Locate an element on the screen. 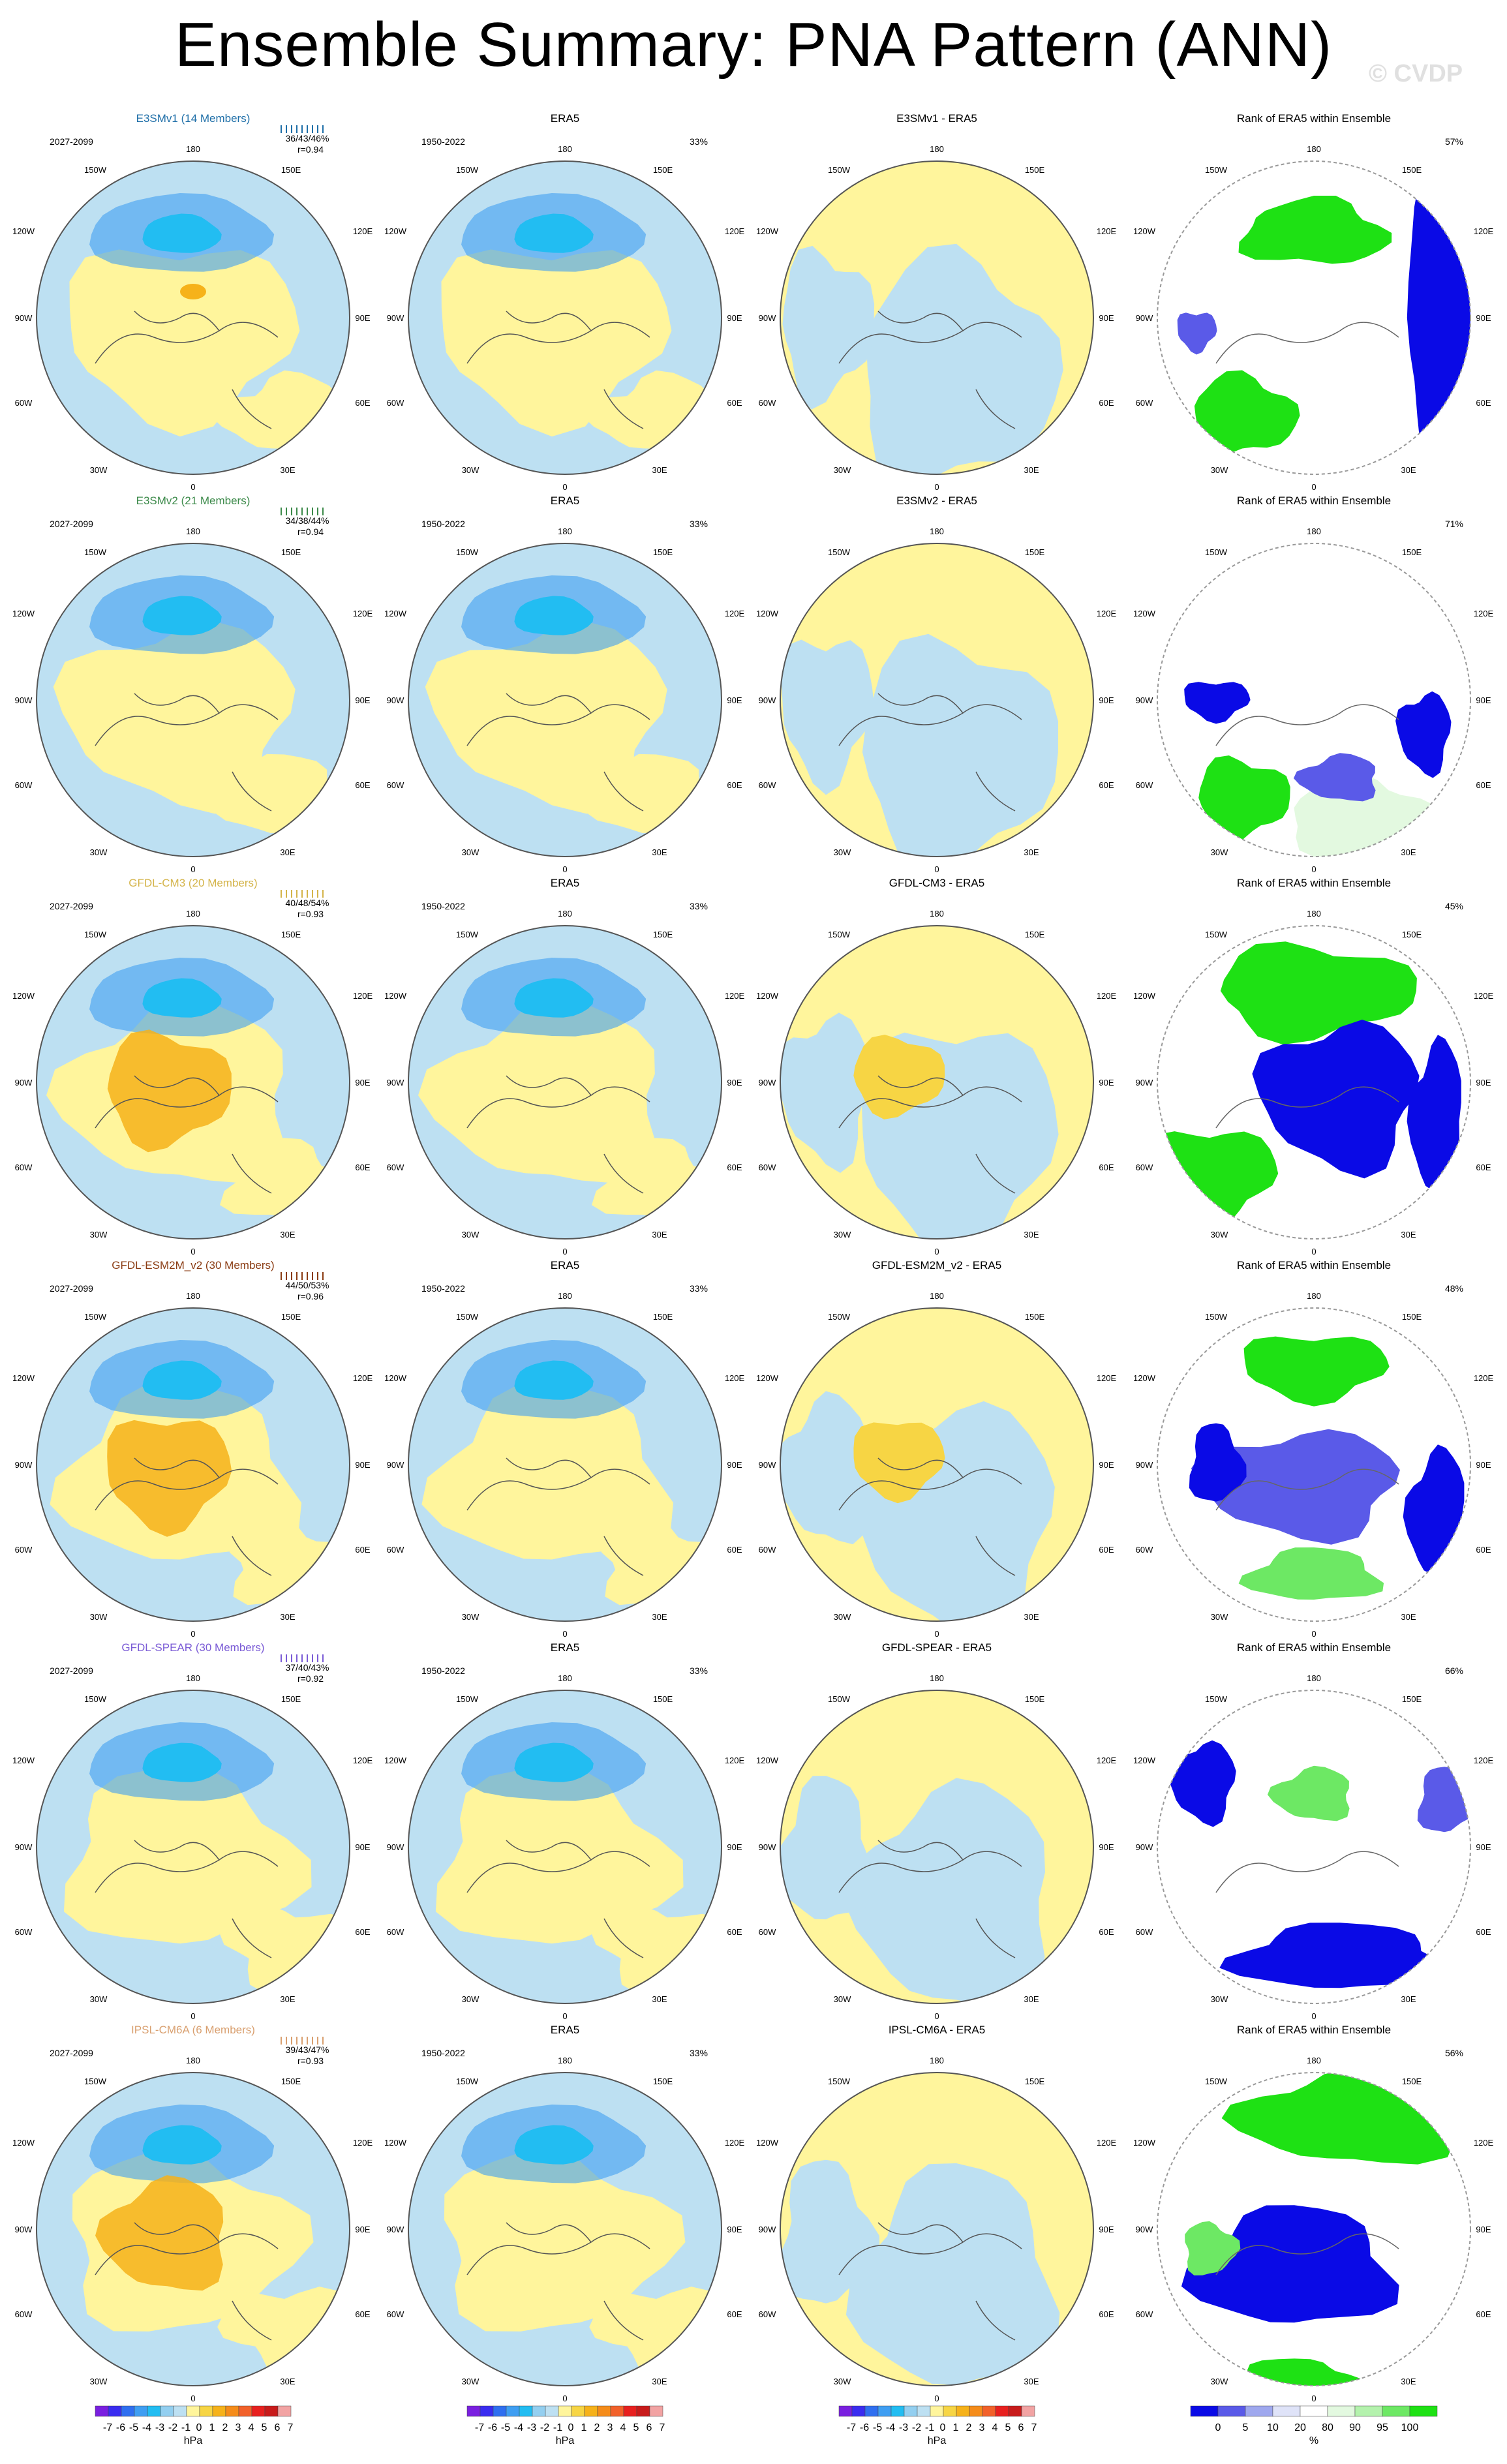 The width and height of the screenshot is (1507, 2464). colorbar-tick: 0 is located at coordinates (943, 2427).